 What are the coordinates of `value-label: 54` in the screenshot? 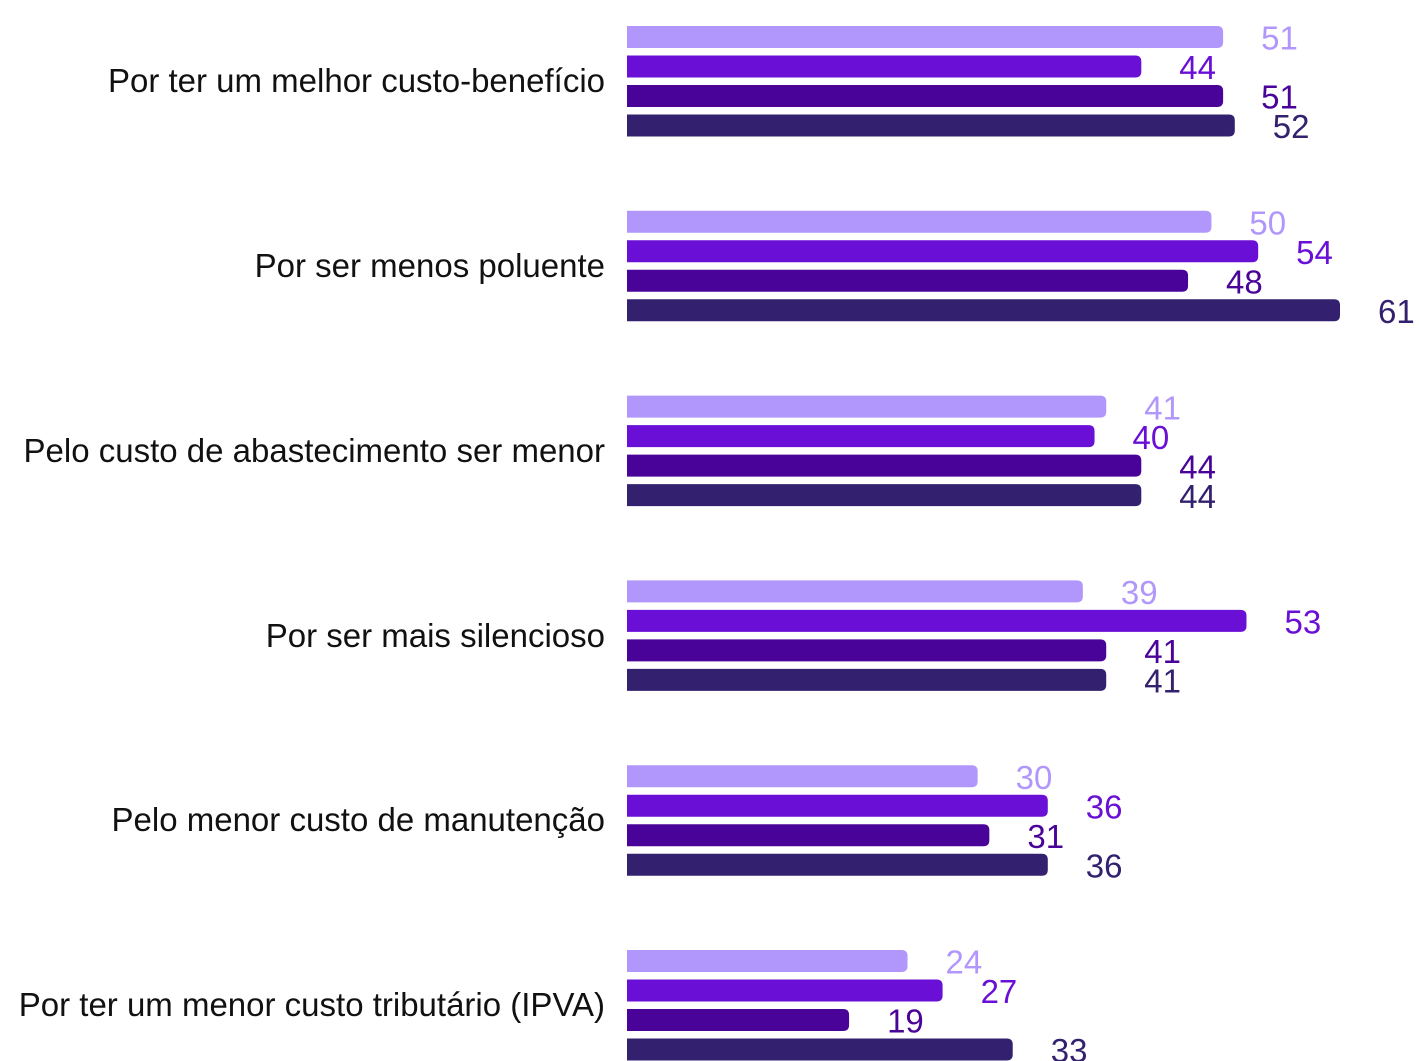 It's located at (1314, 252).